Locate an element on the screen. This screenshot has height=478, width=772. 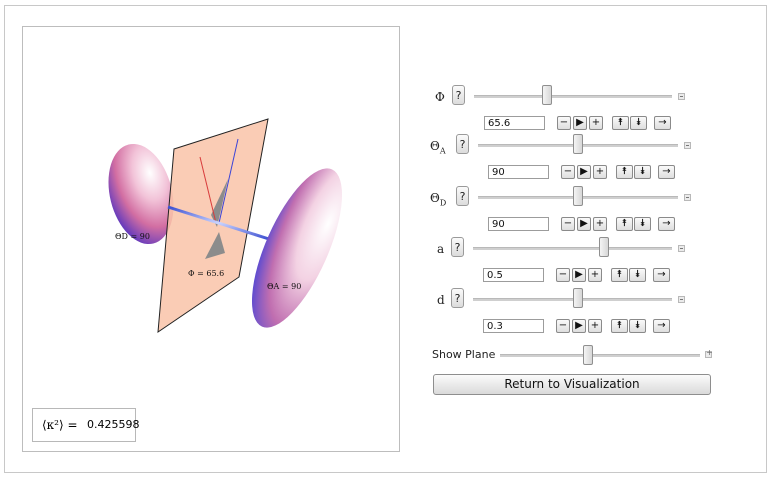
phi-slider-track is located at coordinates (573, 96).